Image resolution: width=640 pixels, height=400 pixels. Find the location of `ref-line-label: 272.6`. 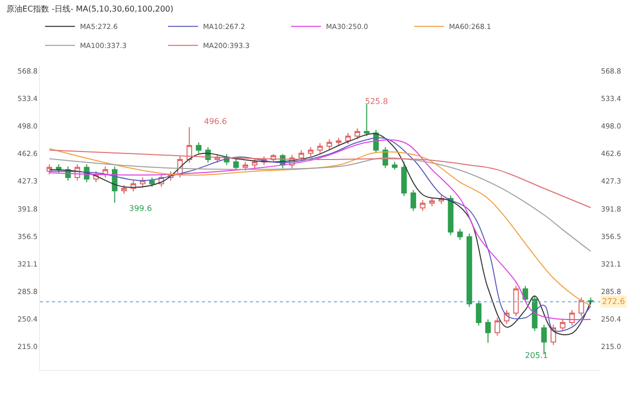

ref-line-label: 272.6 is located at coordinates (613, 301).